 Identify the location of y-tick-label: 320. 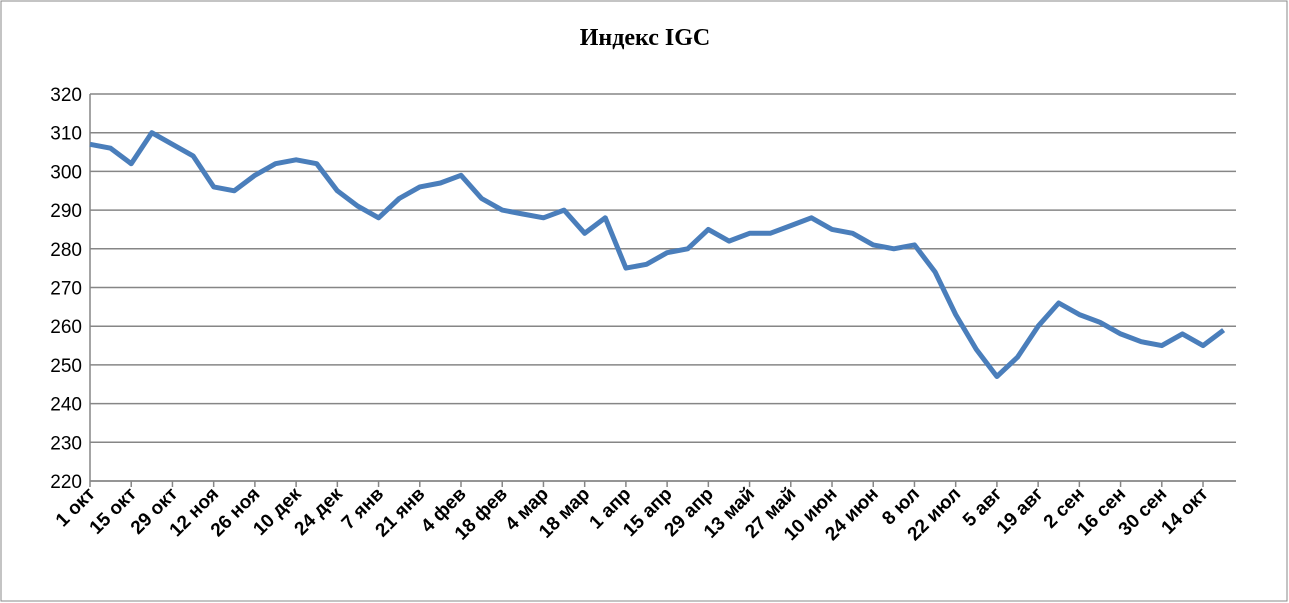
(66, 95).